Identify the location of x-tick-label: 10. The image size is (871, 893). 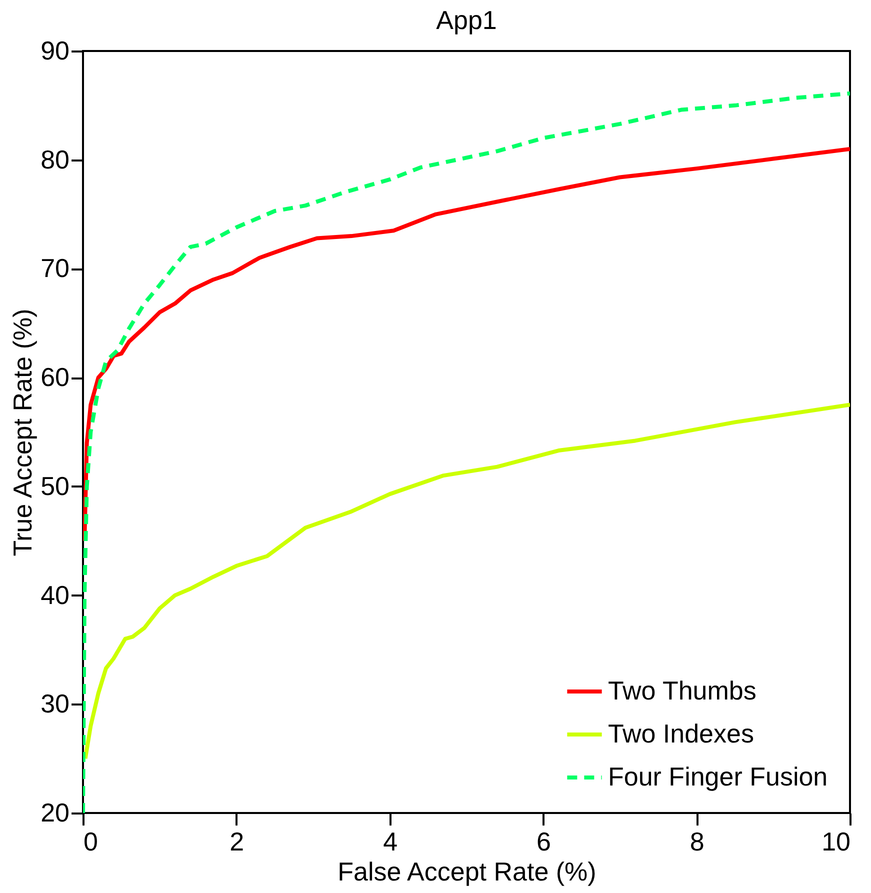
(836, 841).